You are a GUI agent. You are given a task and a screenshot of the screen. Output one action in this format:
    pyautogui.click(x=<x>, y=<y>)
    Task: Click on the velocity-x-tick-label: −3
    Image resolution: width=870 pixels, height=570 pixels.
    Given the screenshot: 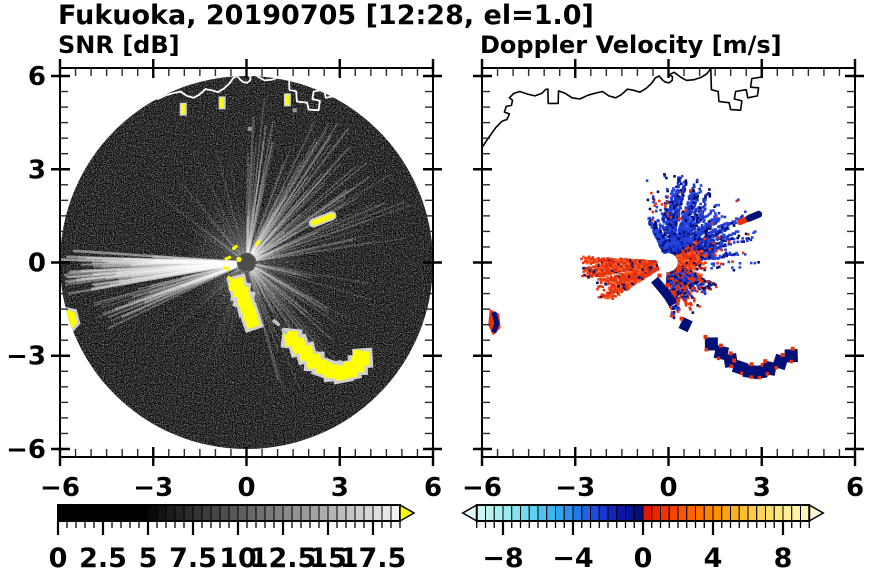 What is the action you would take?
    pyautogui.click(x=575, y=488)
    